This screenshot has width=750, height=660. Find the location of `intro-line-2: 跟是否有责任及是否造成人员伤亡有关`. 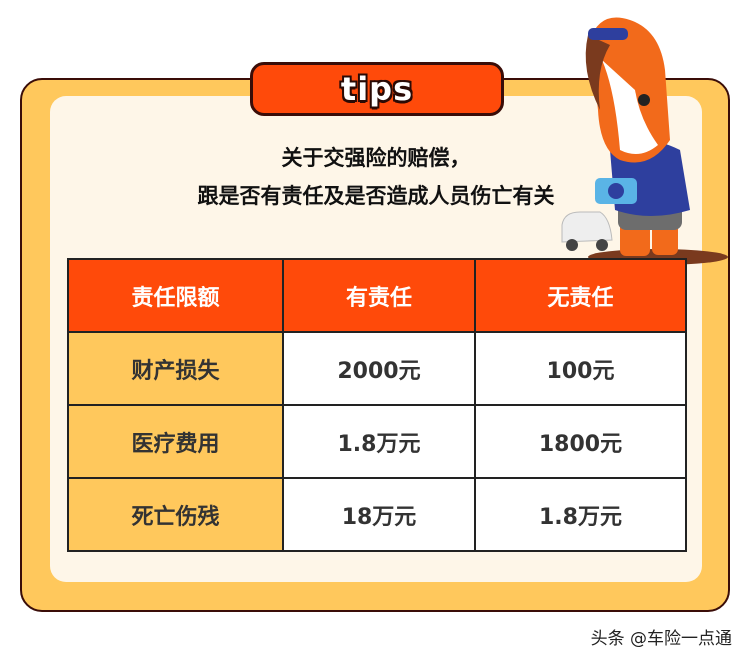

intro-line-2: 跟是否有责任及是否造成人员伤亡有关 is located at coordinates (376, 196).